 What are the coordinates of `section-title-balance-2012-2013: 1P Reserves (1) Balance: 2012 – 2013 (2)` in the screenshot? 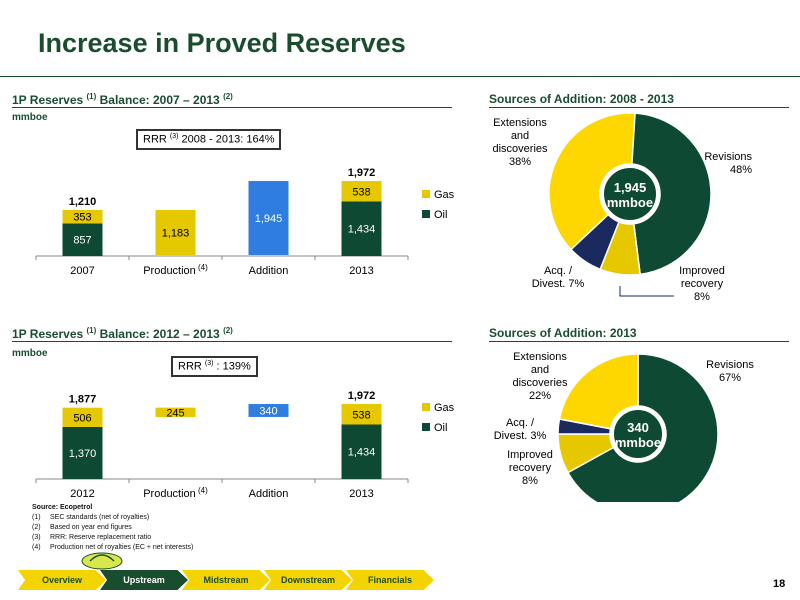 It's located at (122, 333).